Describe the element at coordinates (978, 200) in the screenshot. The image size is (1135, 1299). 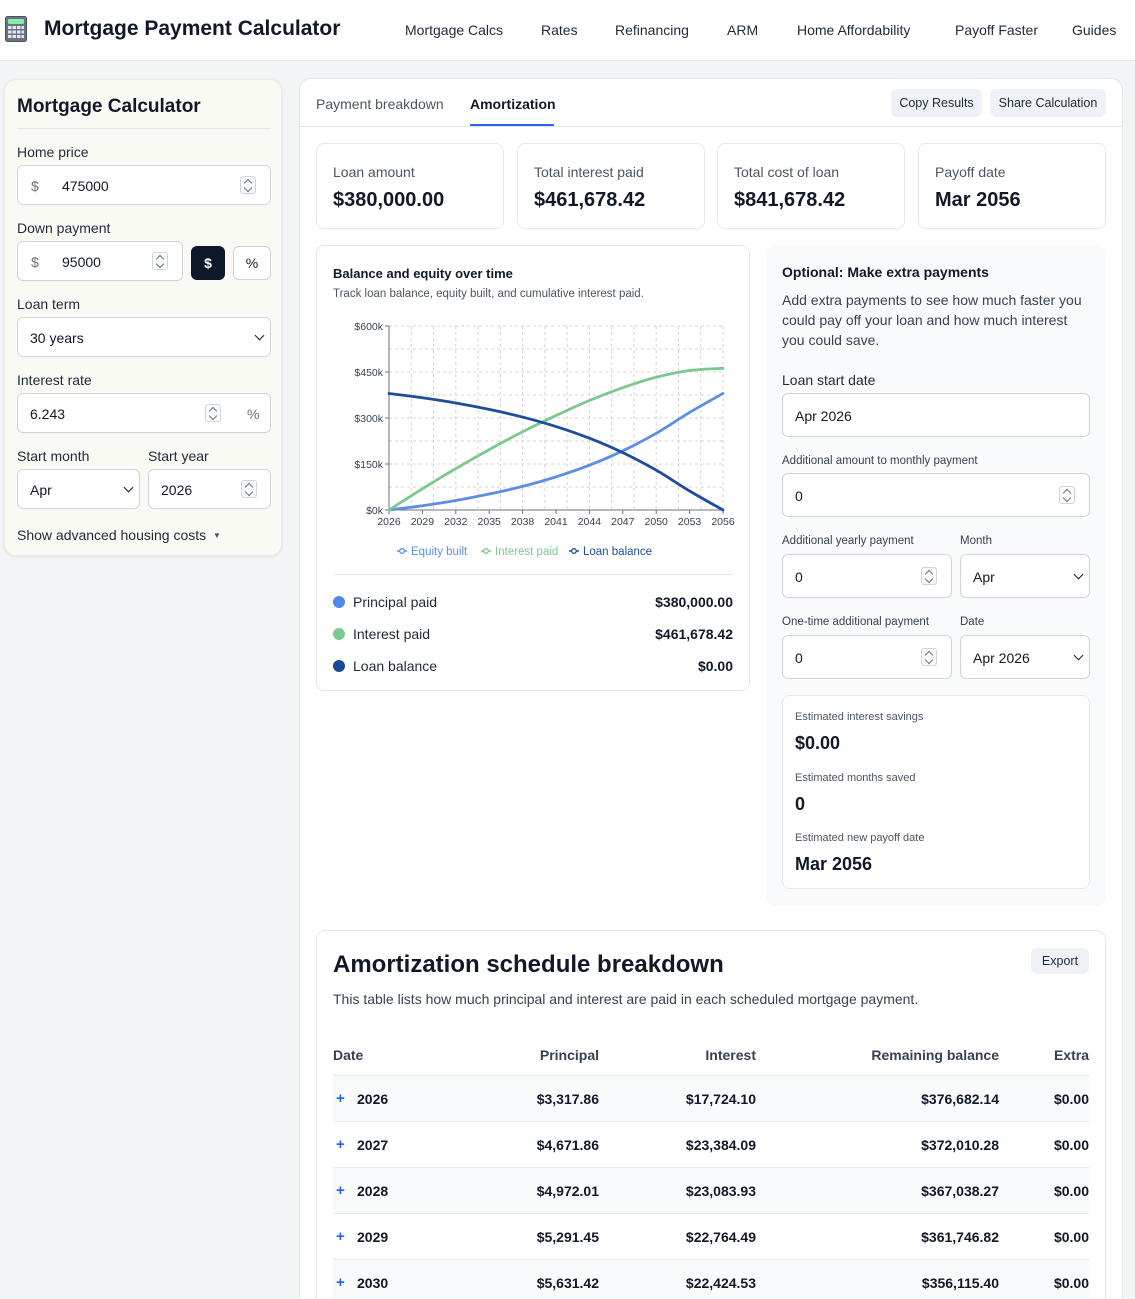
I see `stat-value: Mar 2056` at that location.